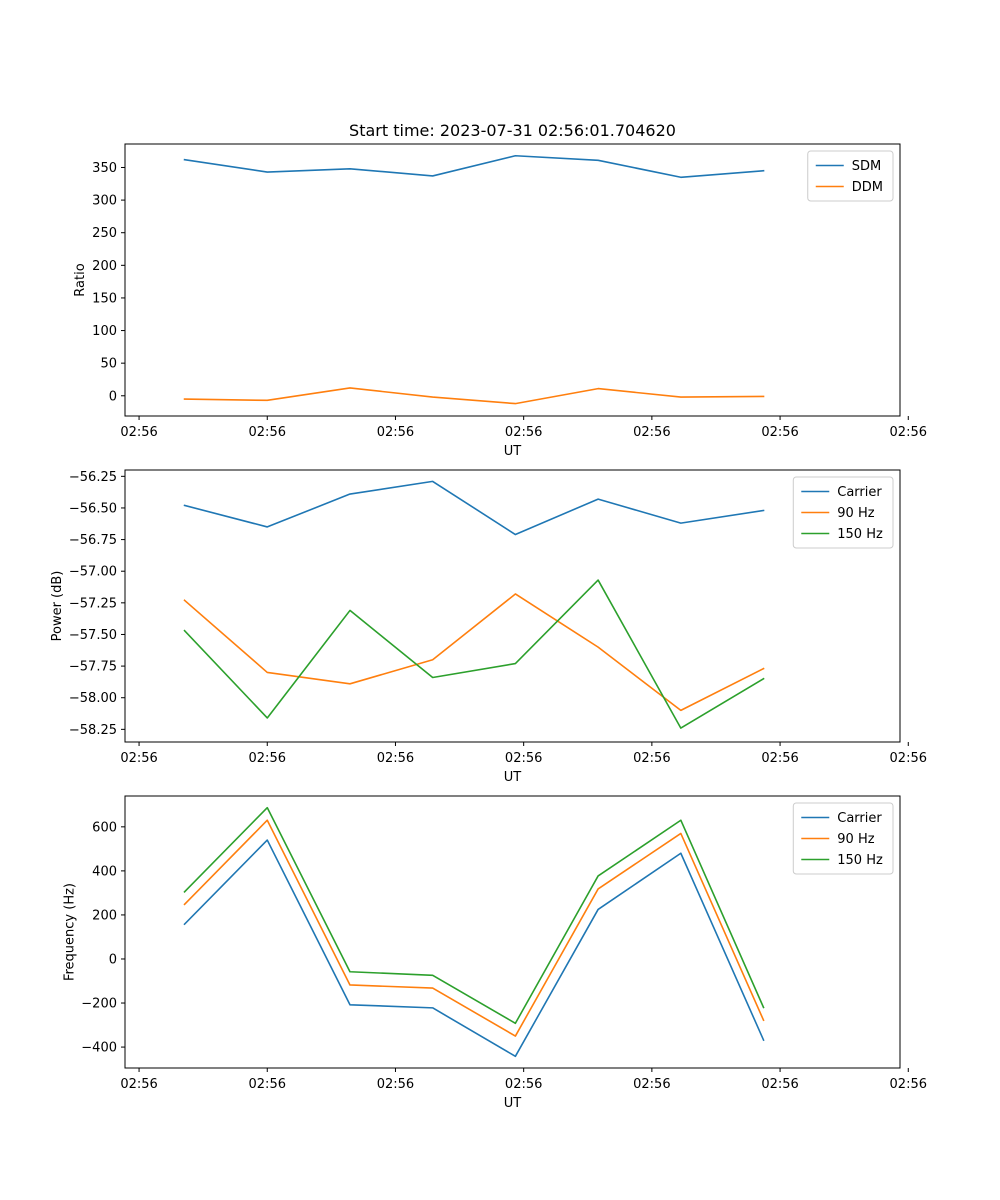  I want to click on legend: SDM DDM, so click(850, 176).